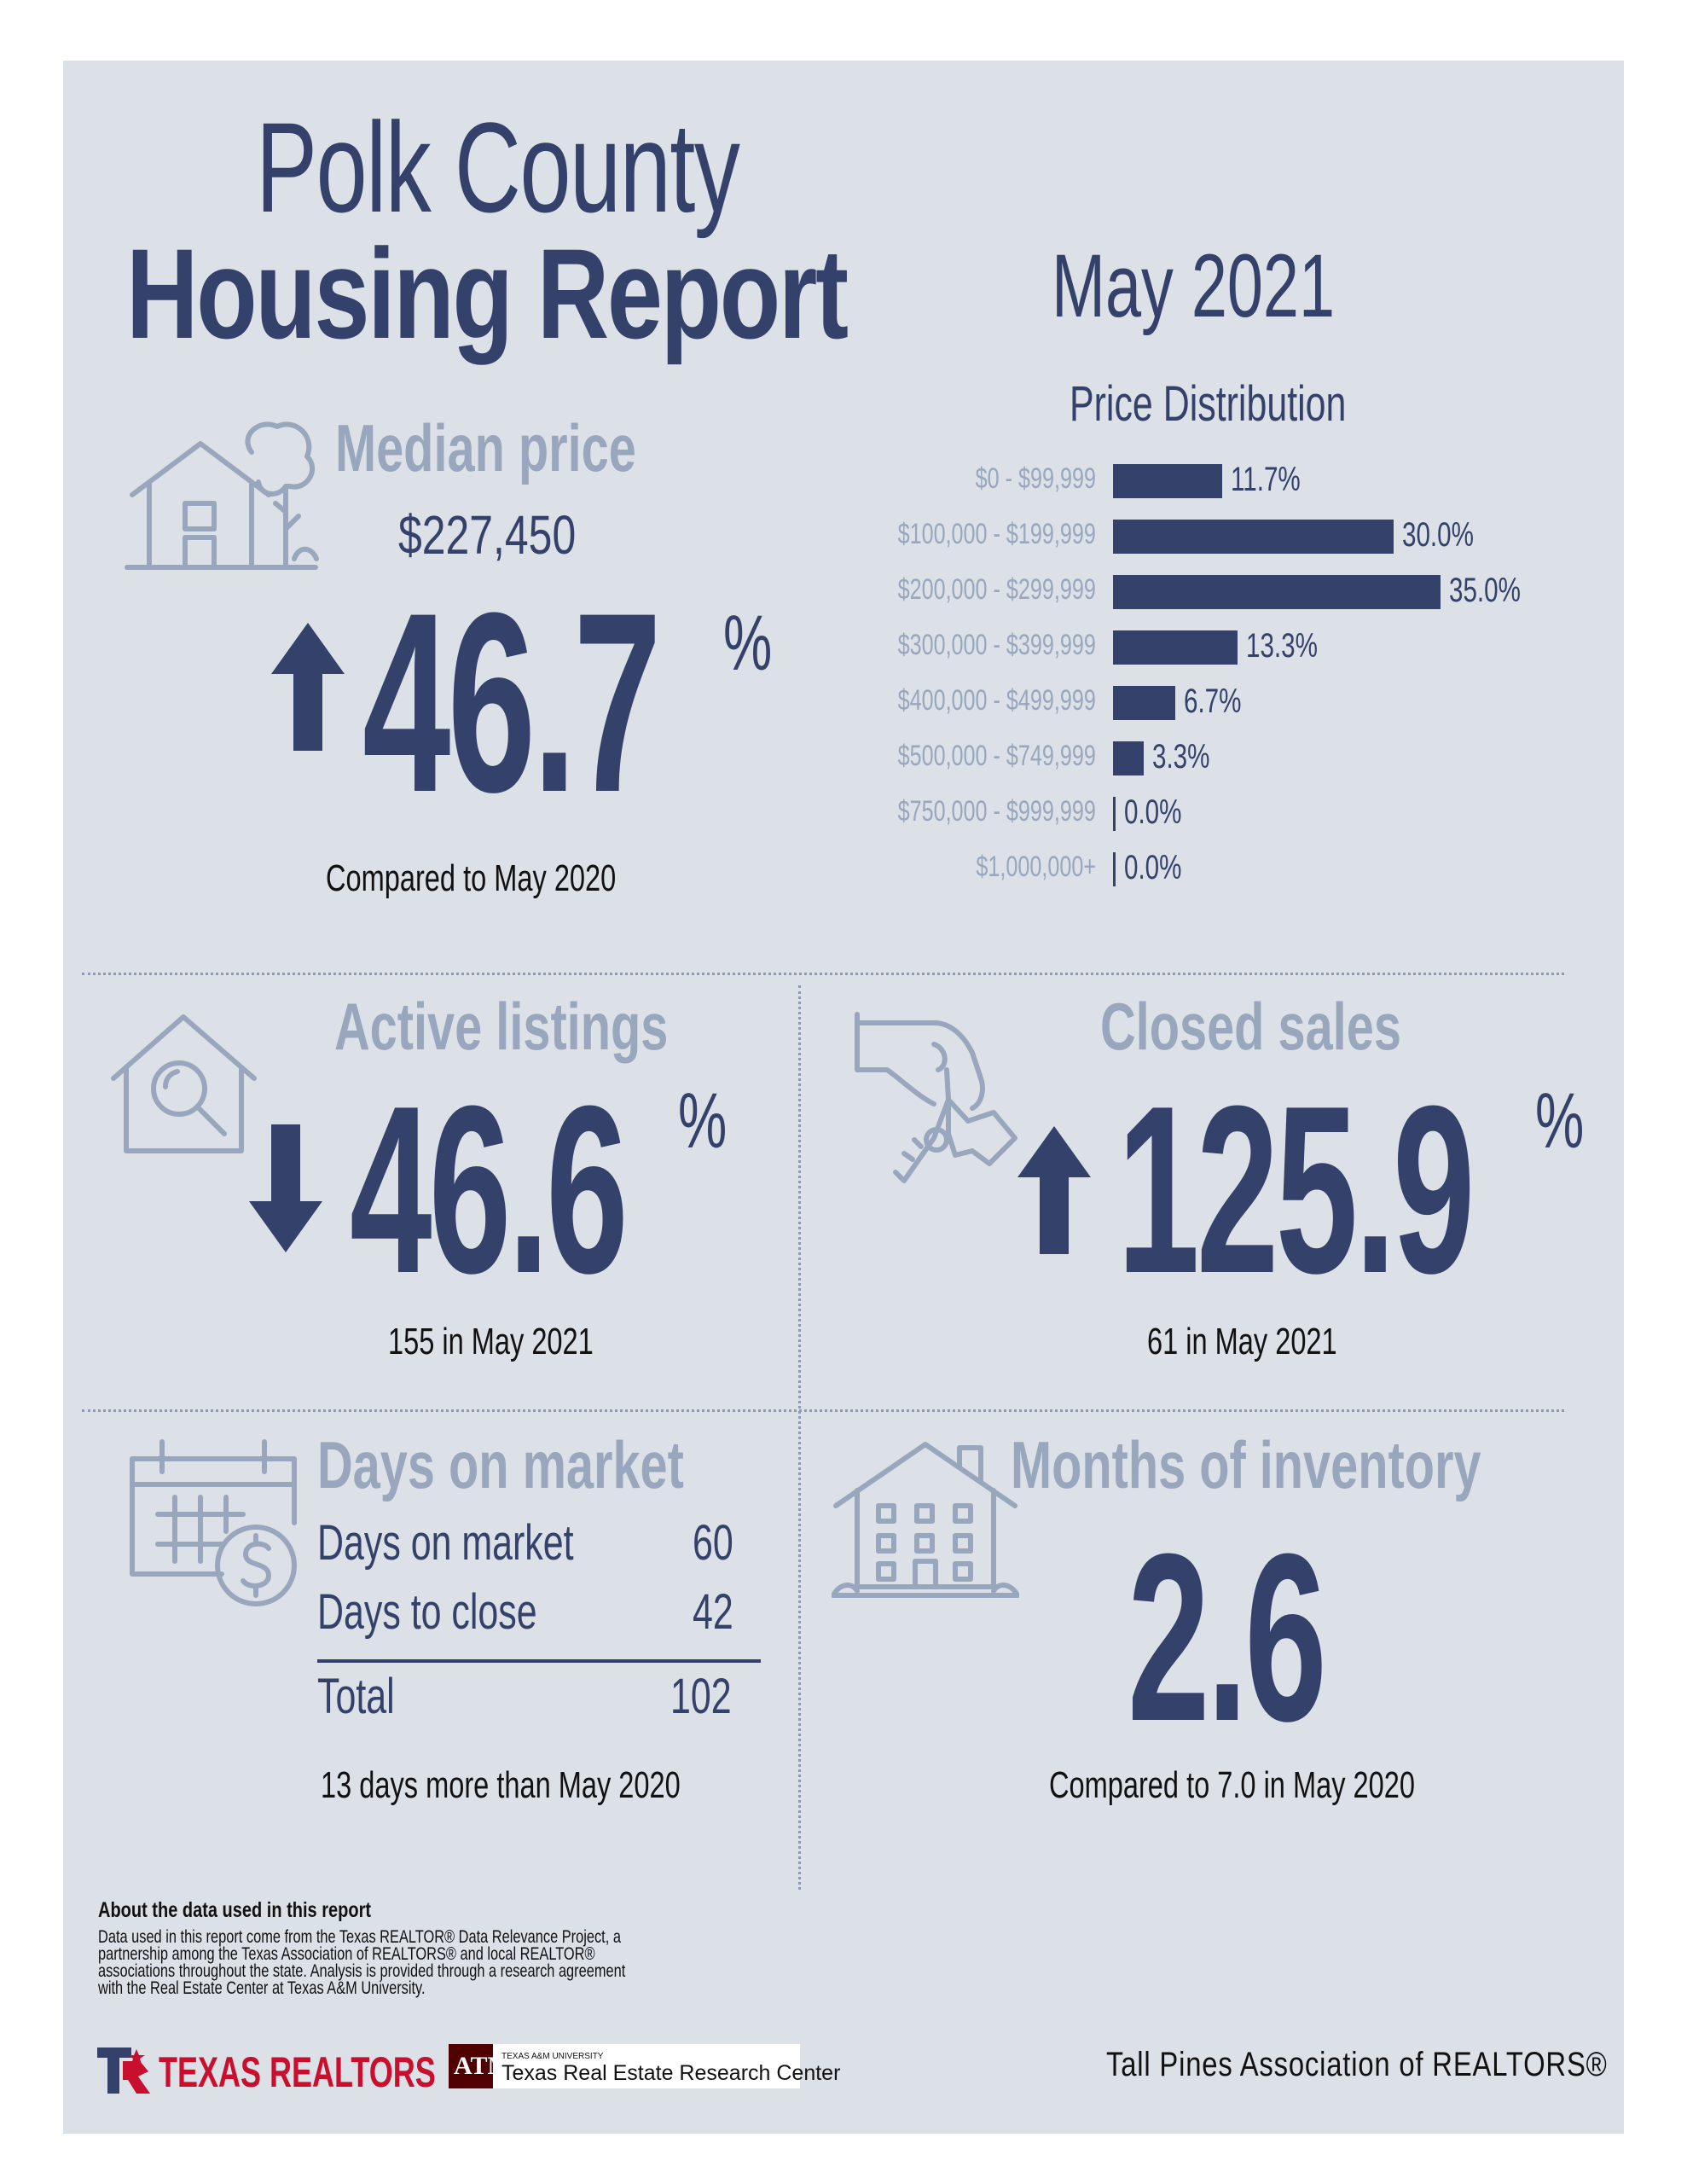 The width and height of the screenshot is (1687, 2184). What do you see at coordinates (498, 168) in the screenshot?
I see `title-line-1: Polk County` at bounding box center [498, 168].